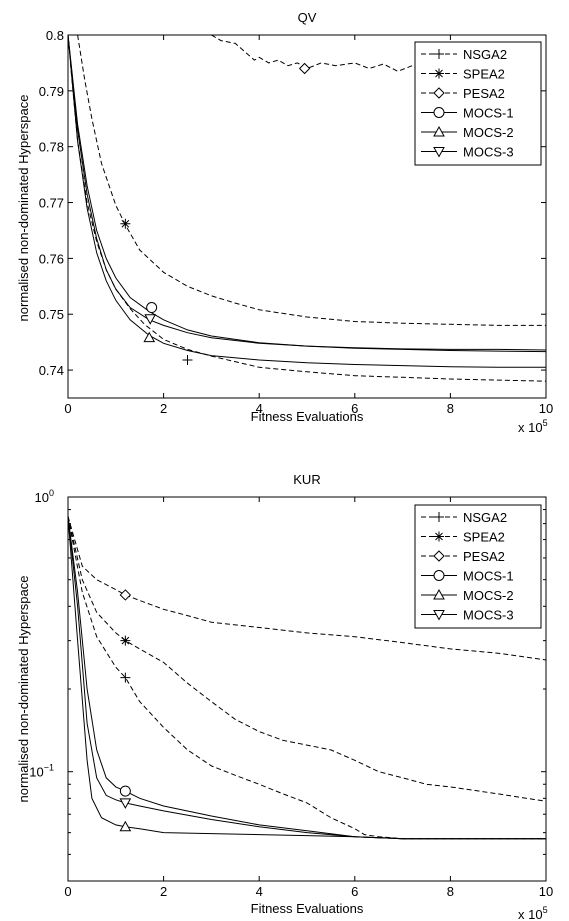  I want to click on y-tick-label: 0.76, so click(51, 258).